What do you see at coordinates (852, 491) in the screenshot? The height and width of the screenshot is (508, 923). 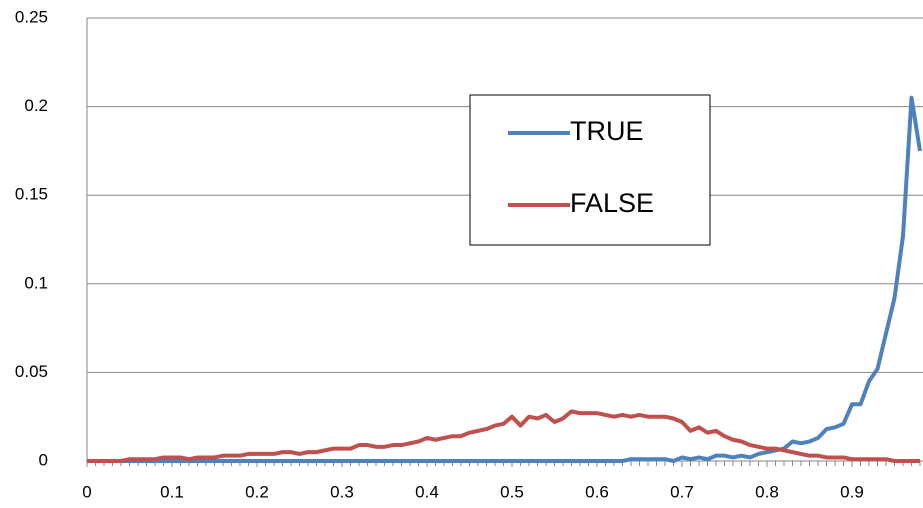 I see `x-tick-label: 0.9` at bounding box center [852, 491].